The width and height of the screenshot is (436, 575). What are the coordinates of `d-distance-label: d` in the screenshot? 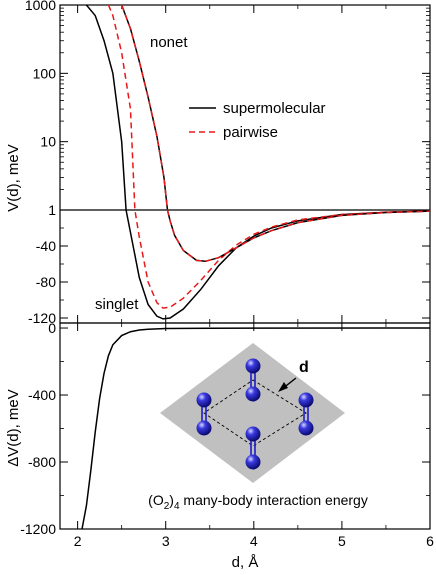 It's located at (304, 367).